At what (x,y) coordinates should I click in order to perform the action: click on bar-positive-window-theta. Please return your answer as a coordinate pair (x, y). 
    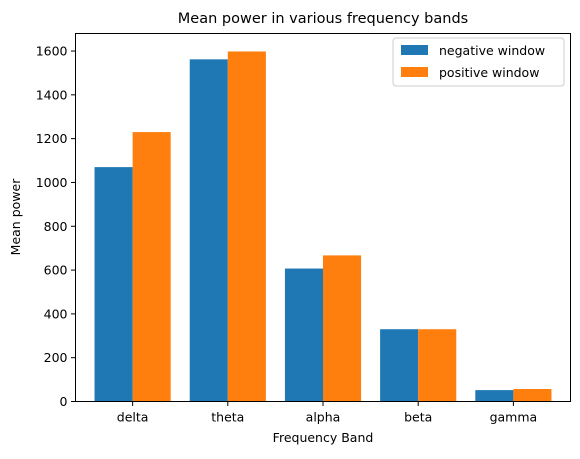
    Looking at the image, I should click on (246, 226).